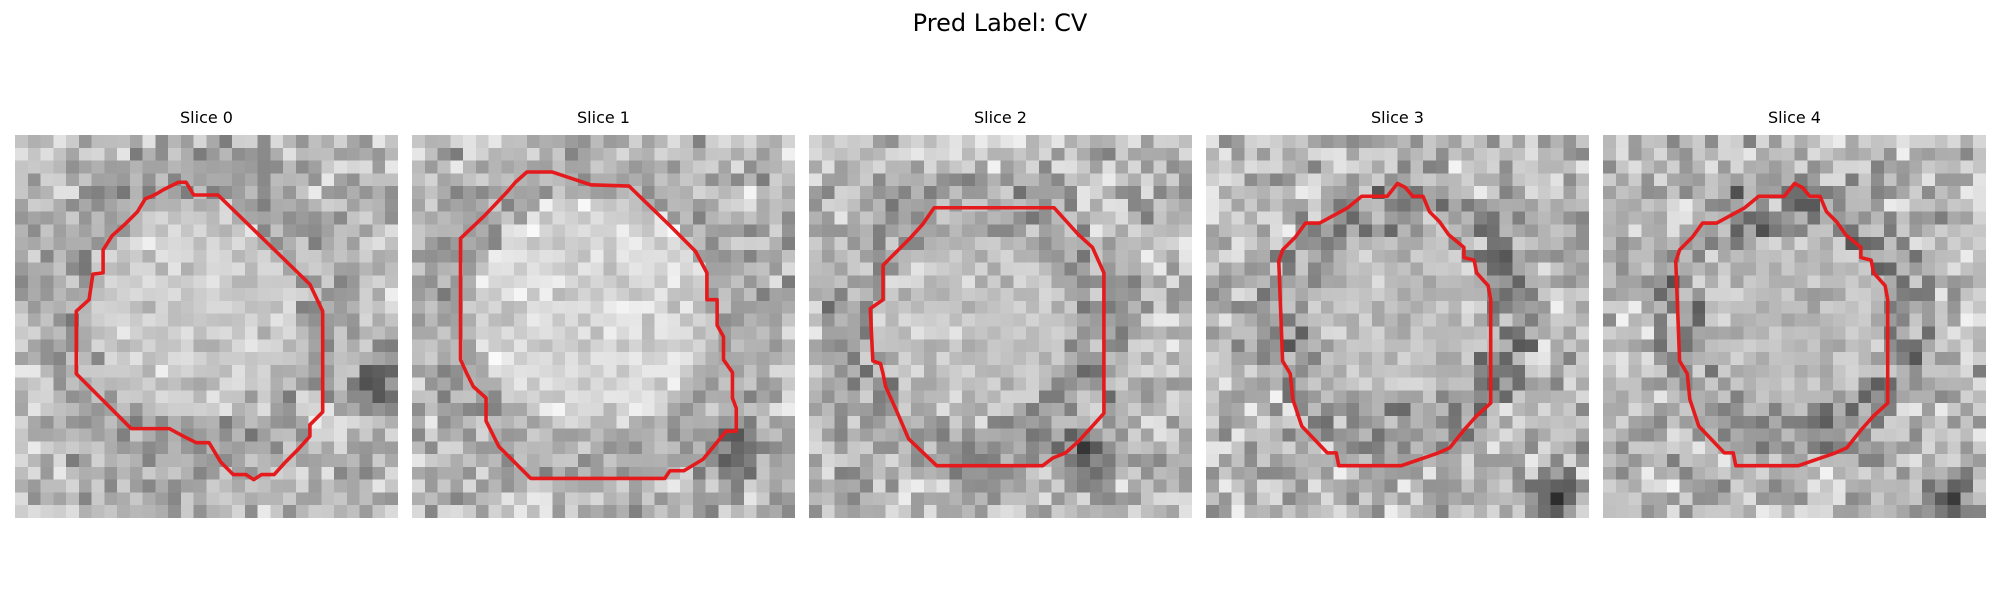 The height and width of the screenshot is (600, 2000). Describe the element at coordinates (1397, 117) in the screenshot. I see `slice-title-3: Slice 3` at that location.